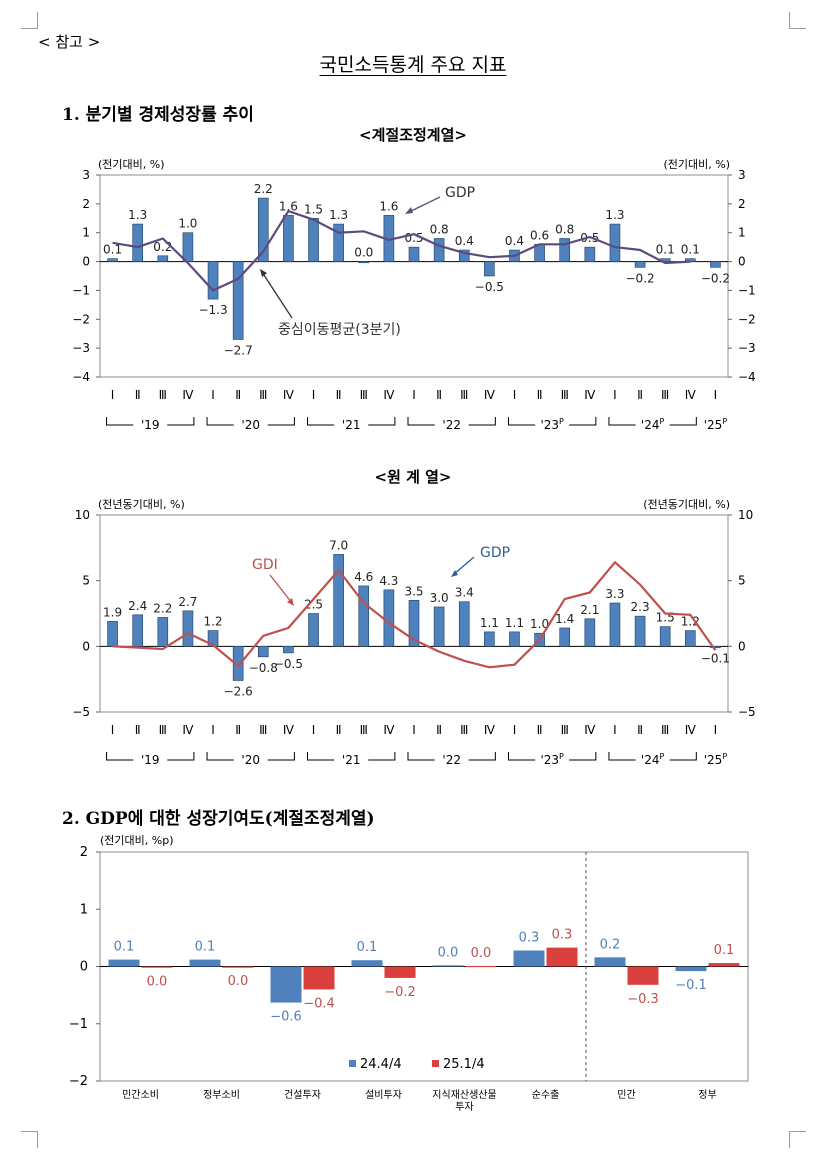 This screenshot has height=1162, width=826. I want to click on bar-value-label: 0.4, so click(514, 241).